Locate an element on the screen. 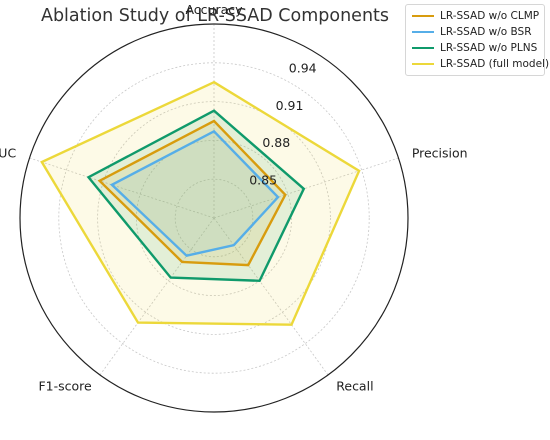 The width and height of the screenshot is (550, 440). legend-item: LR-SSAD w/o PLNS is located at coordinates (476, 48).